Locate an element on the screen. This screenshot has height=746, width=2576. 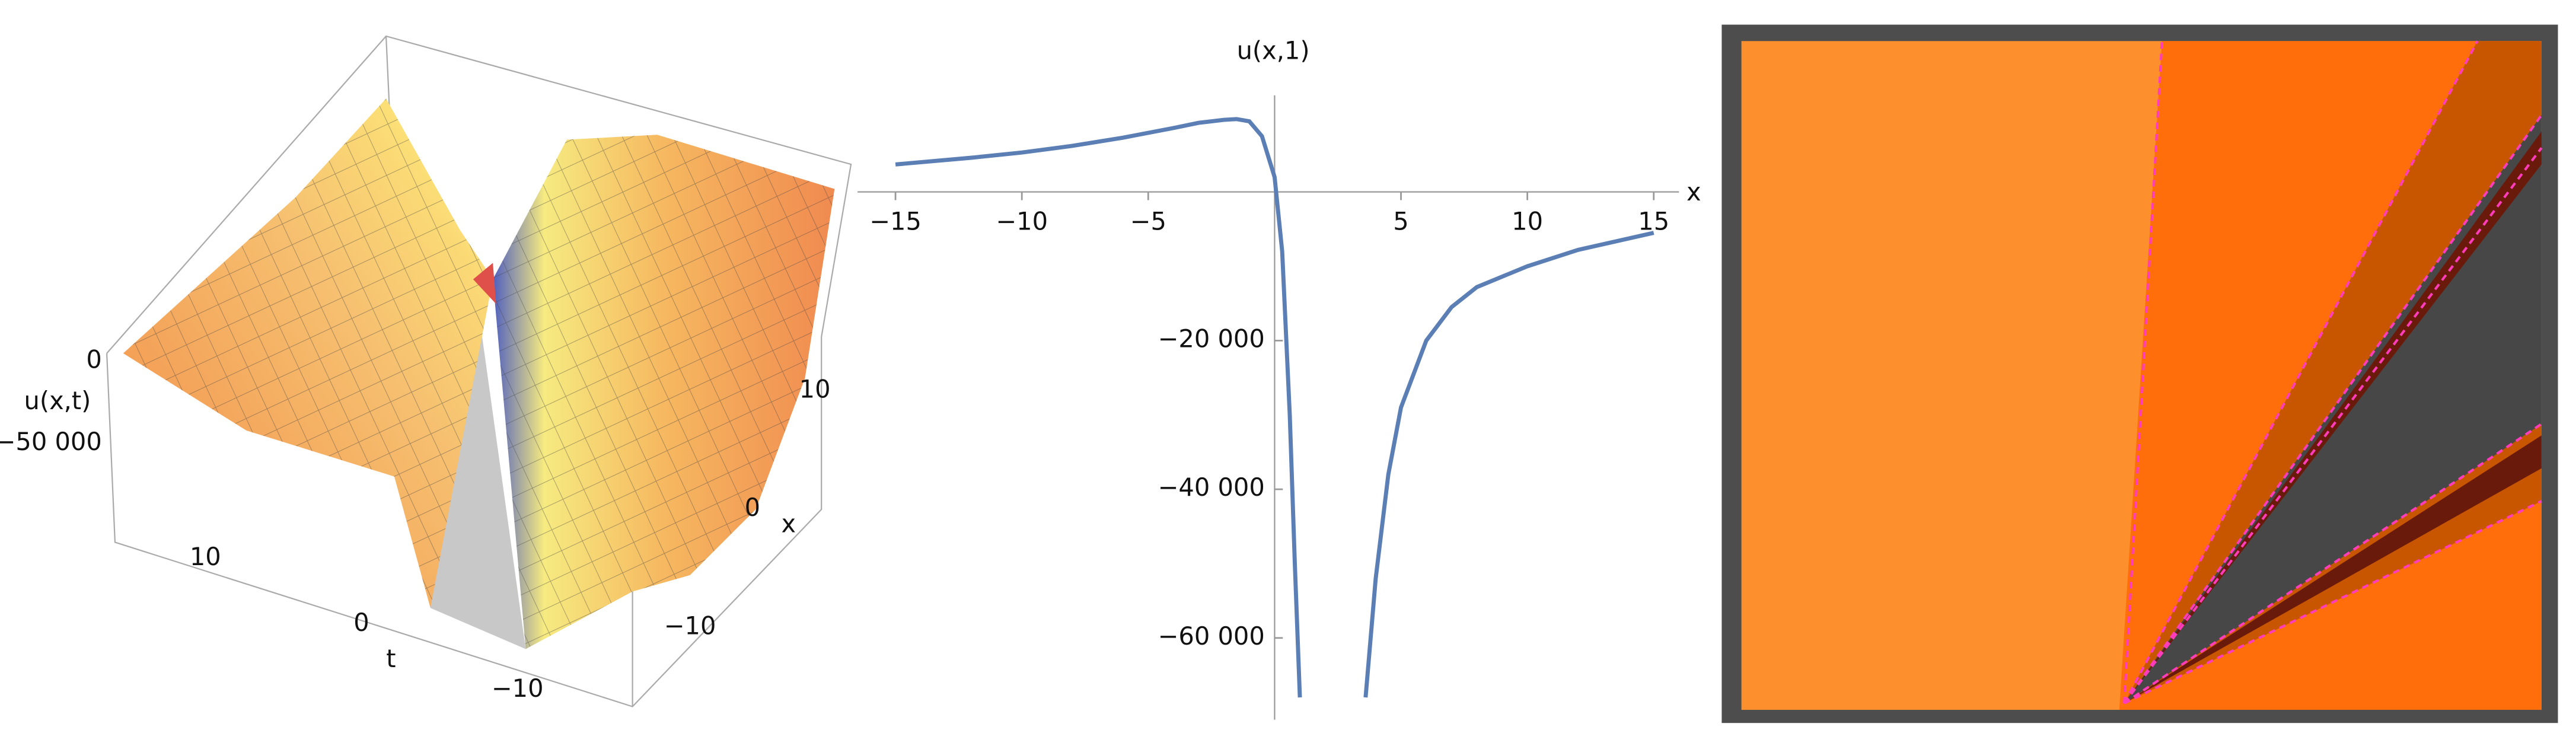
box-edge is located at coordinates (479, 194).